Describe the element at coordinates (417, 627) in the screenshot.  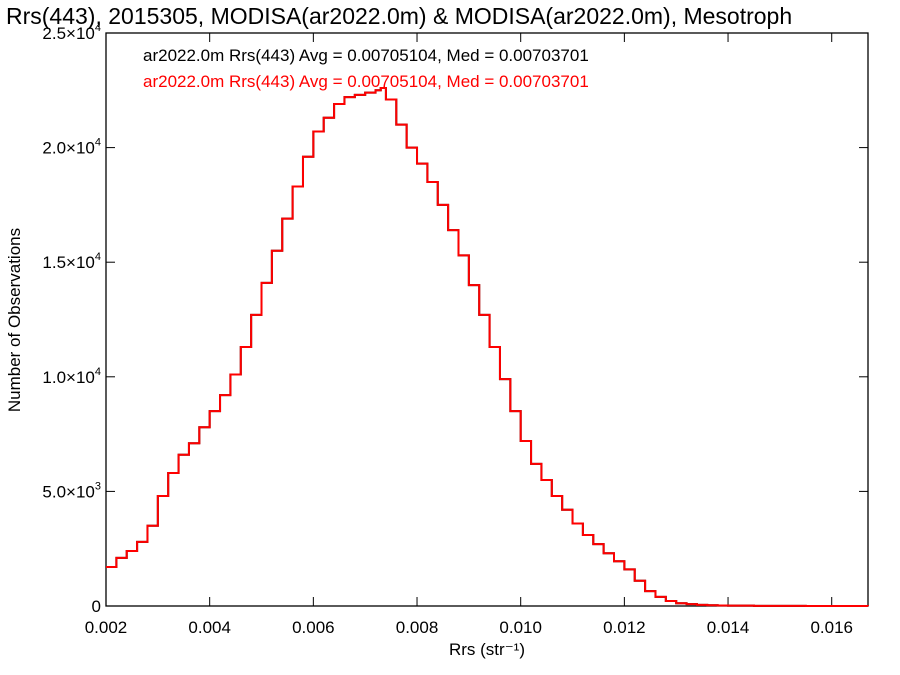
I see `x-tick-label: 0.008` at that location.